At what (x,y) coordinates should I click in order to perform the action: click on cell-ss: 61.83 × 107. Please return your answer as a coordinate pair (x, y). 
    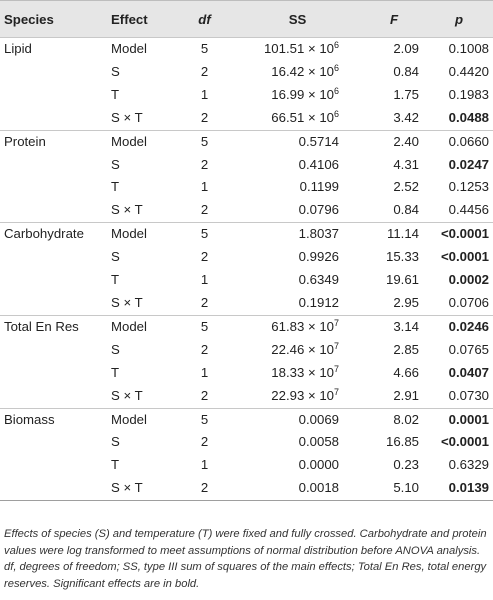
    Looking at the image, I should click on (297, 326).